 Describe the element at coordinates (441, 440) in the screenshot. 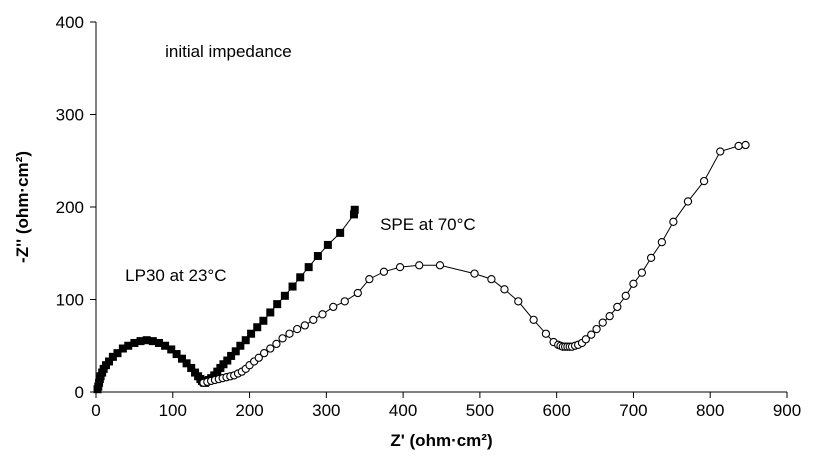

I see `x-axis-title: Z' (ohm·cm²)` at that location.